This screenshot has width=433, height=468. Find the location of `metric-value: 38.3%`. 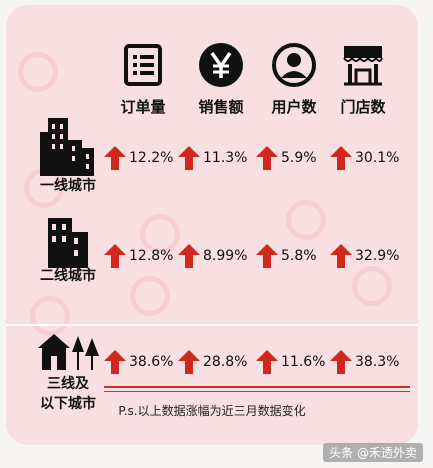

metric-value: 38.3% is located at coordinates (364, 362).